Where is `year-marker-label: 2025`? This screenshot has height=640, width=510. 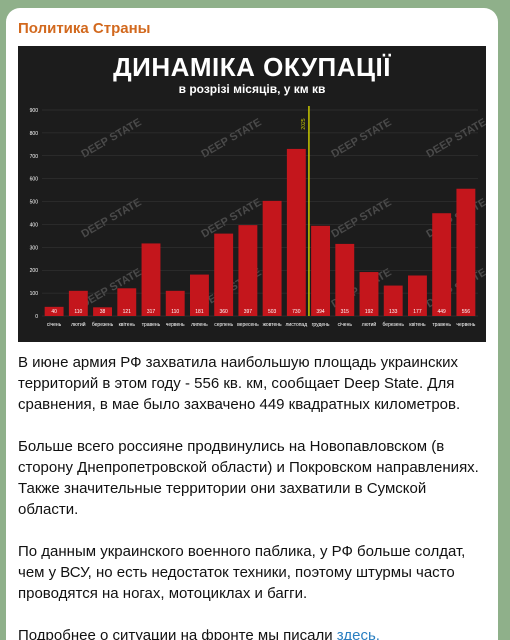 year-marker-label: 2025 is located at coordinates (304, 123).